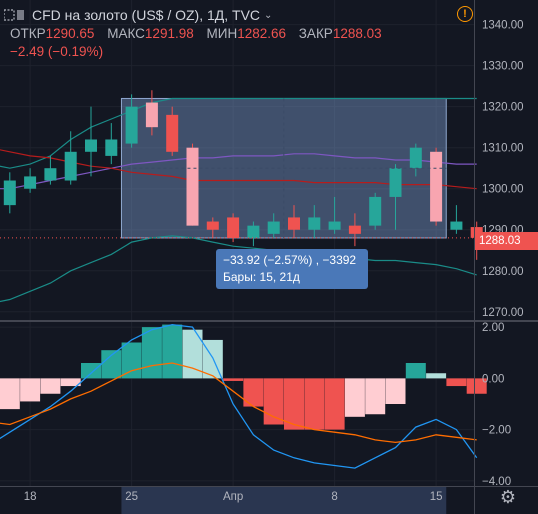 The height and width of the screenshot is (514, 538). What do you see at coordinates (15, 15) in the screenshot?
I see `collapse-toggle-icon` at bounding box center [15, 15].